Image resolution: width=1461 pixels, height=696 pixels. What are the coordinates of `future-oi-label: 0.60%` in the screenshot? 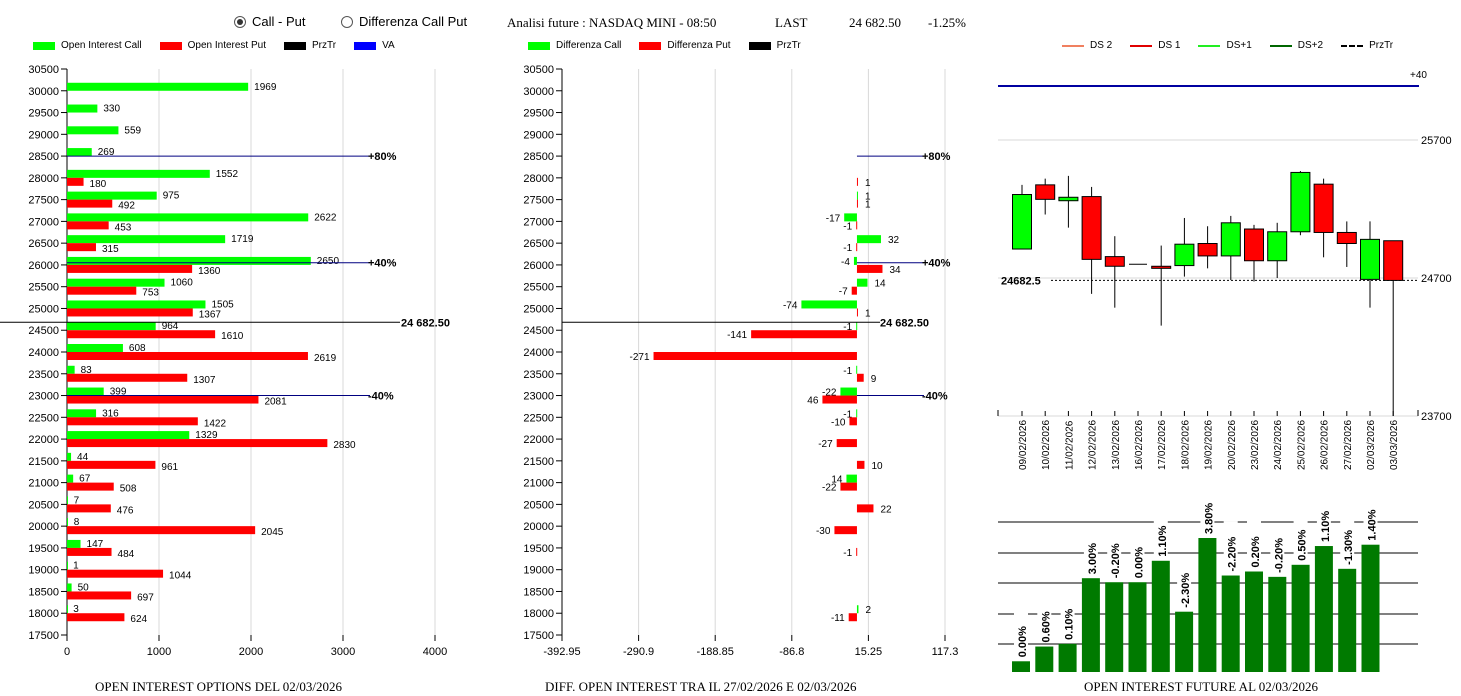 It's located at (1046, 626).